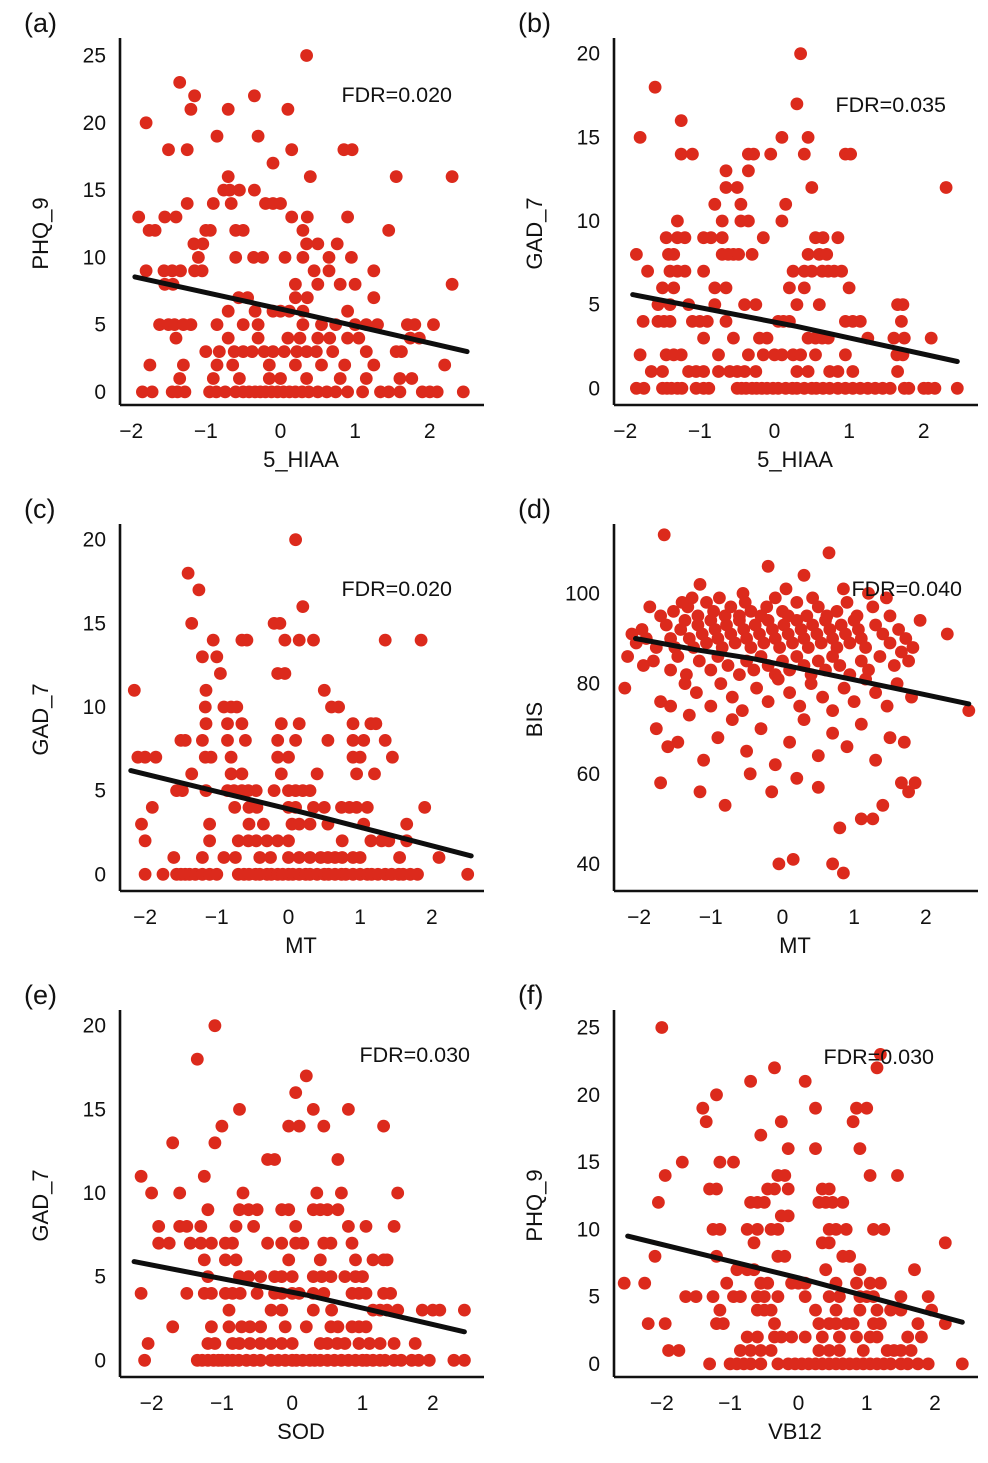 The height and width of the screenshot is (1463, 988). Describe the element at coordinates (639, 917) in the screenshot. I see `x-tick-label: −2` at that location.